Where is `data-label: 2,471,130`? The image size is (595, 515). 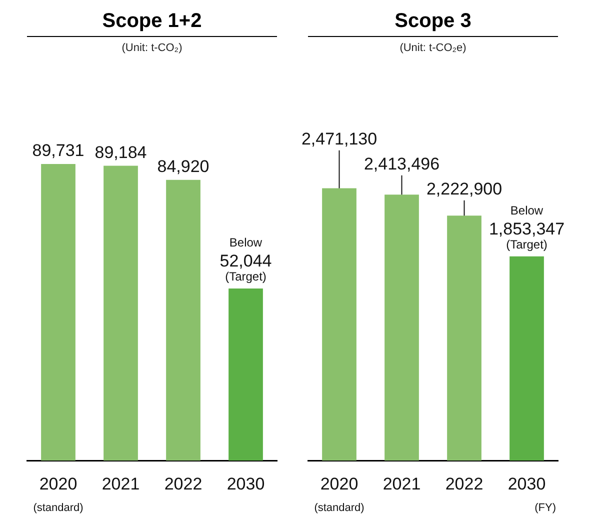
data-label: 2,471,130 is located at coordinates (339, 138).